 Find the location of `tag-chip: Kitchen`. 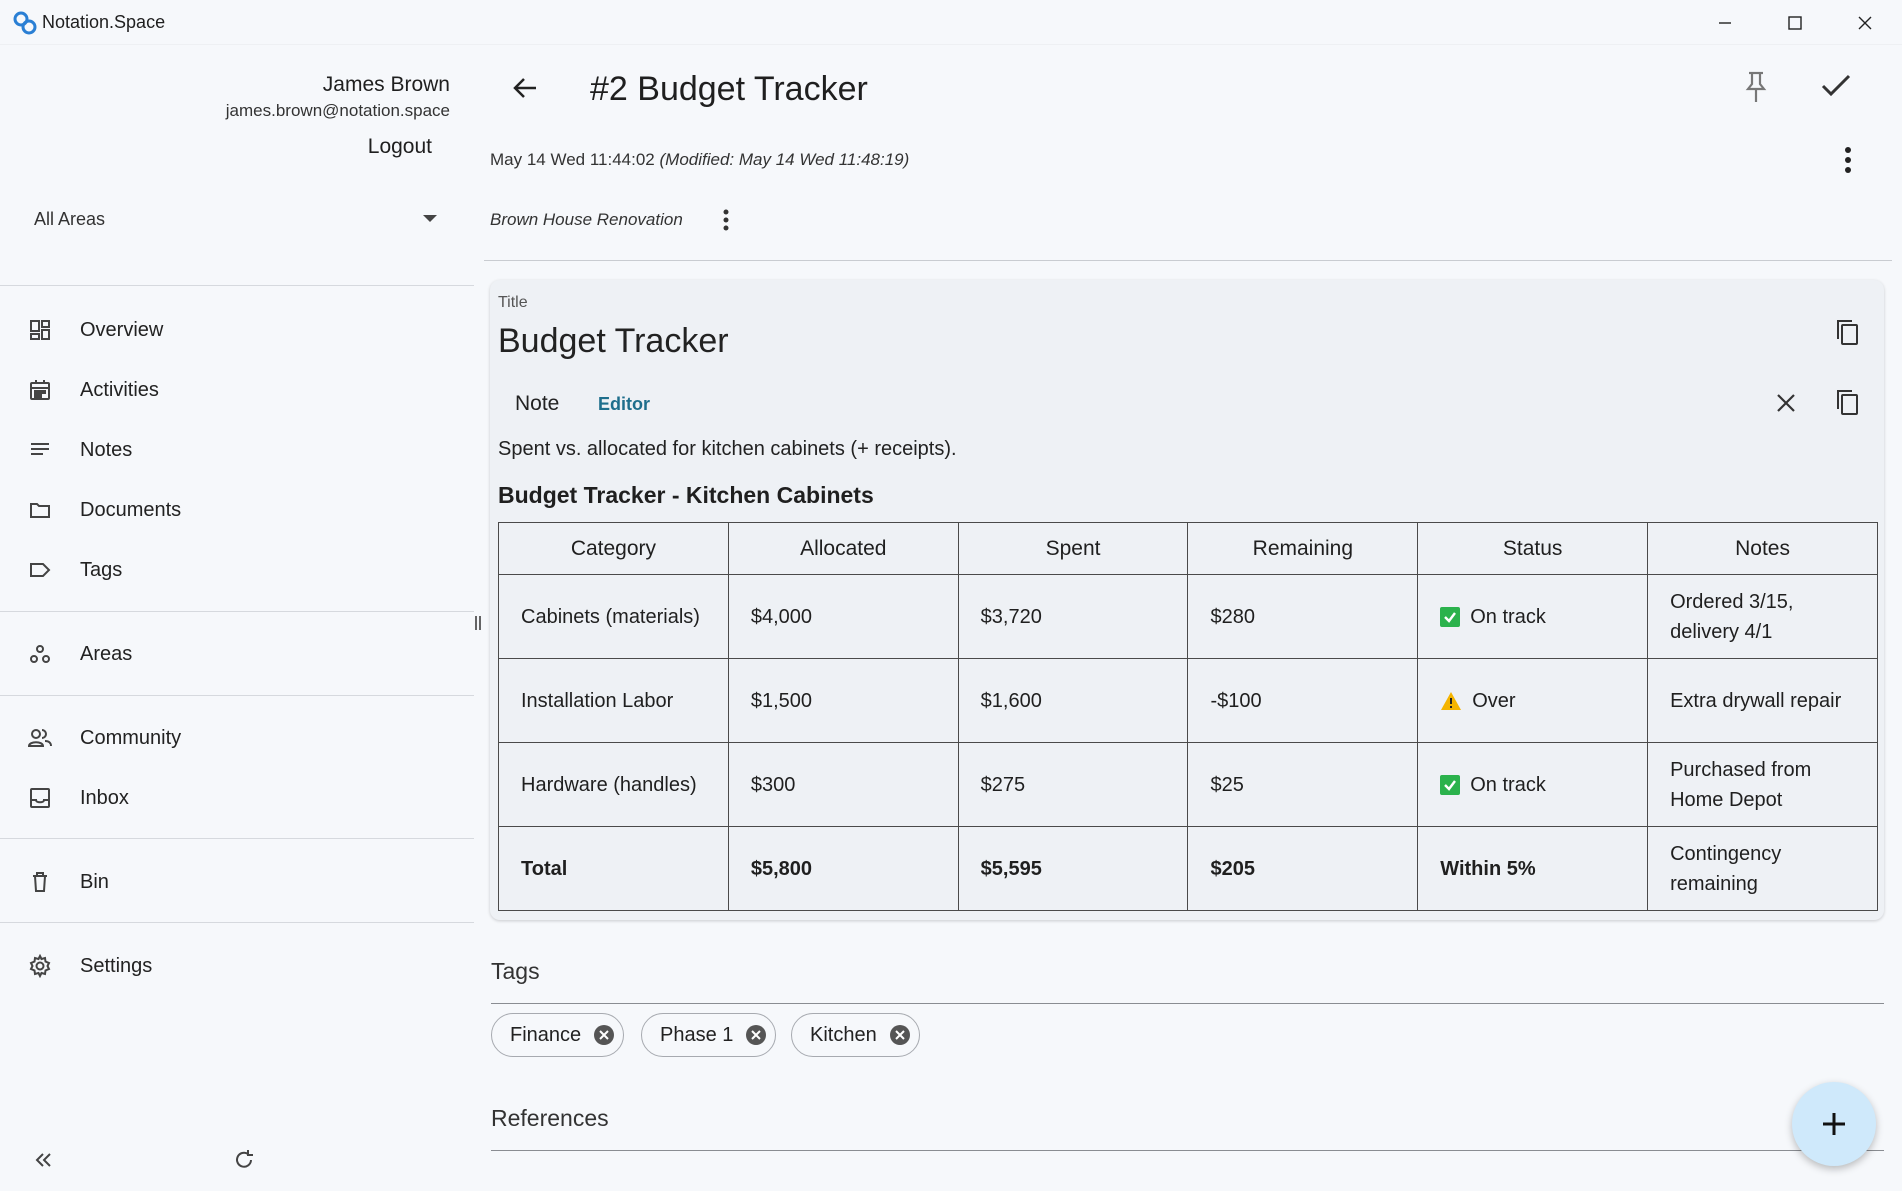

tag-chip: Kitchen is located at coordinates (855, 1035).